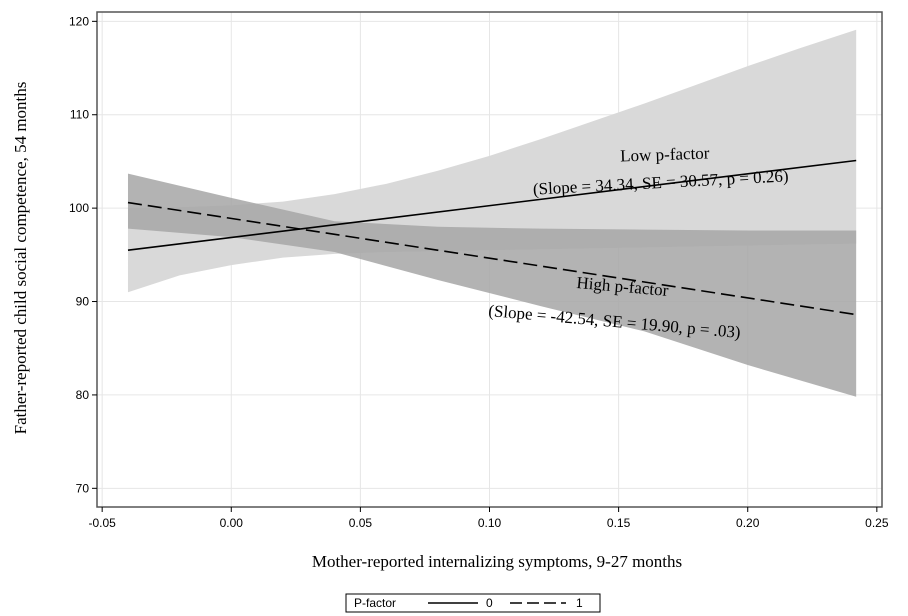  What do you see at coordinates (748, 523) in the screenshot?
I see `x-tick-label: 0.20` at bounding box center [748, 523].